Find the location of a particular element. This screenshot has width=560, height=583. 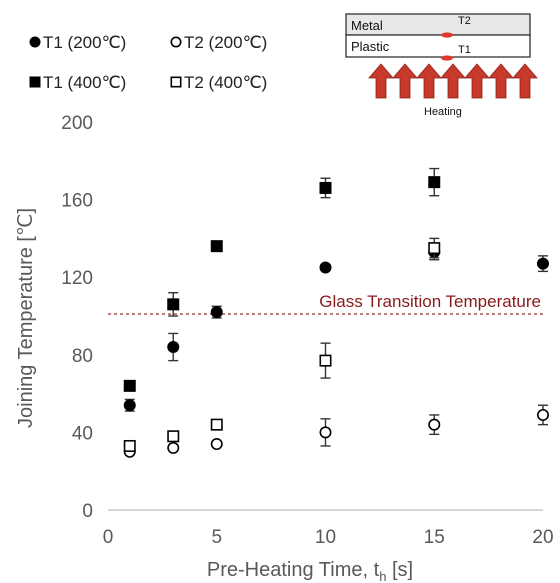

y-axis-title: Joining Temperature [℃] is located at coordinates (26, 318).